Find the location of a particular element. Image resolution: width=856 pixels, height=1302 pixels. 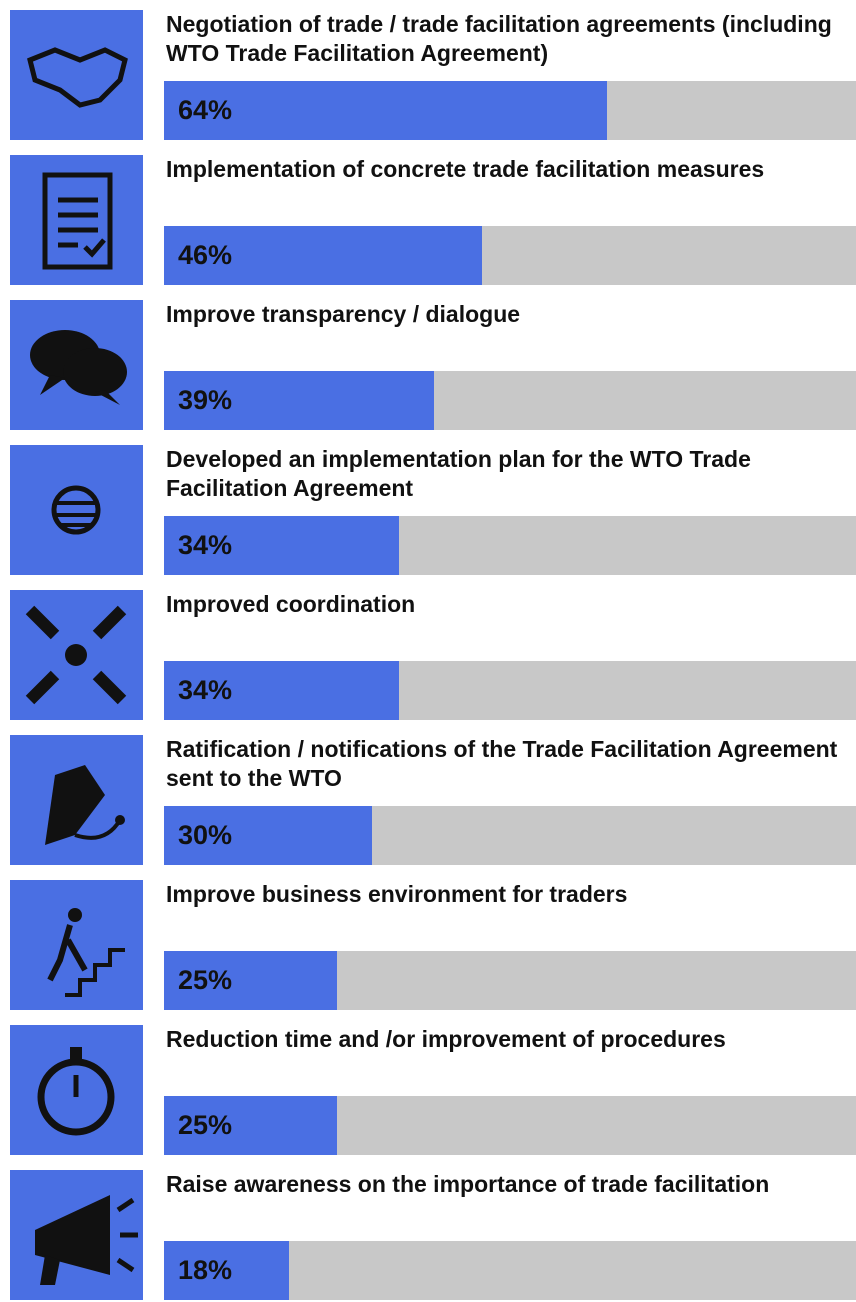

bar-track: 30% is located at coordinates (510, 835).